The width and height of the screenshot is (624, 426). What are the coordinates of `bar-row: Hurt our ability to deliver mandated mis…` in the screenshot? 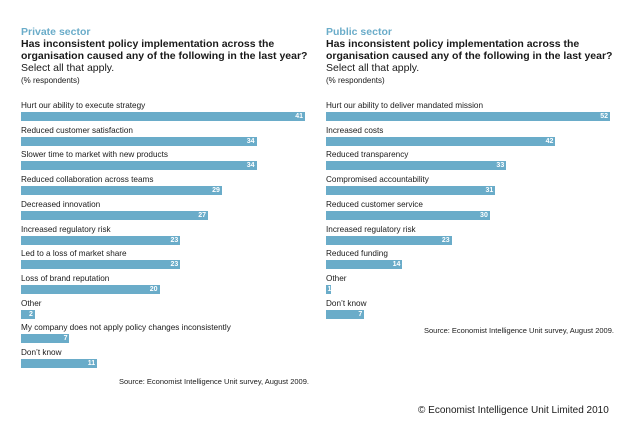 It's located at (471, 113).